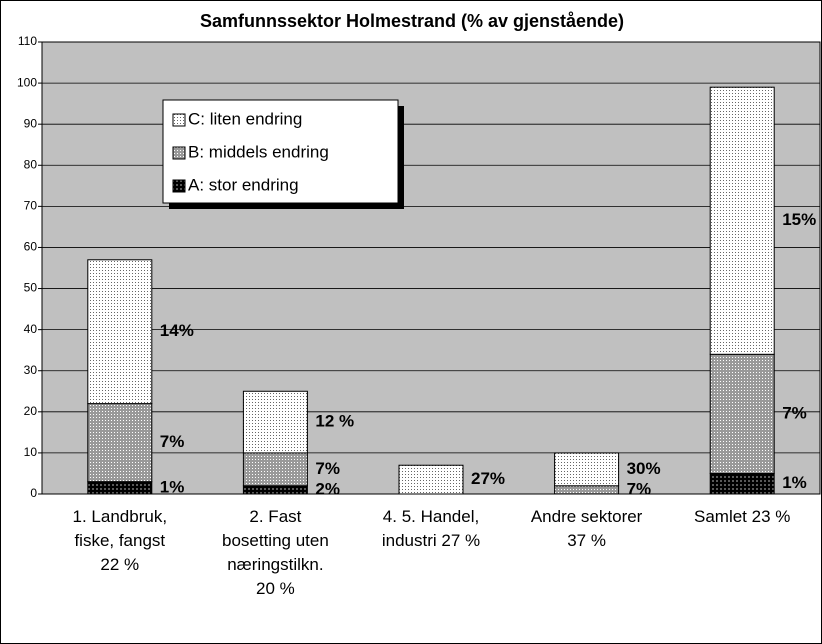 This screenshot has width=822, height=644. What do you see at coordinates (243, 184) in the screenshot?
I see `legend-label: A: stor endring` at bounding box center [243, 184].